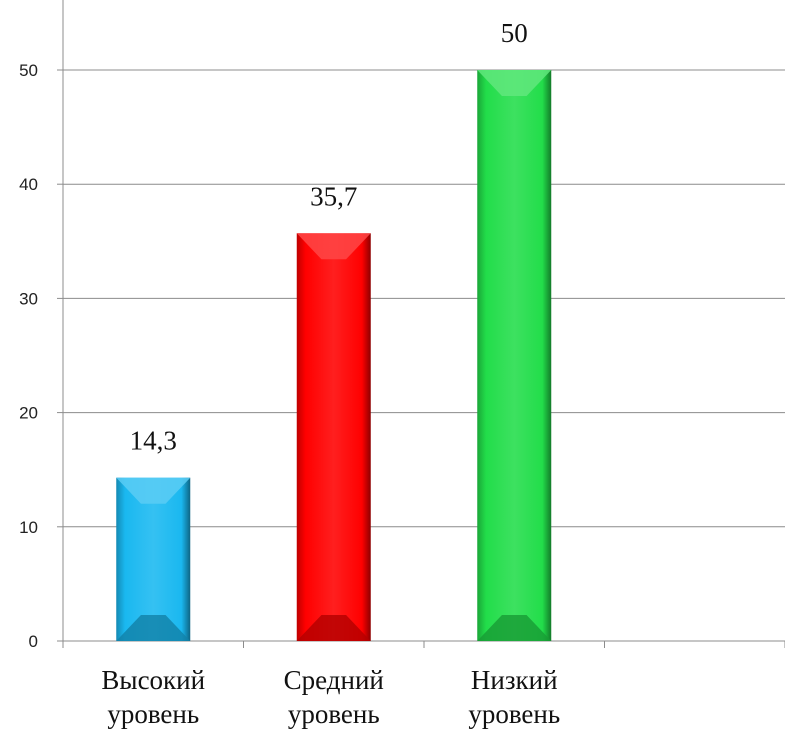 Image resolution: width=785 pixels, height=733 pixels. What do you see at coordinates (514, 680) in the screenshot?
I see `x-tick-label: Низкий` at bounding box center [514, 680].